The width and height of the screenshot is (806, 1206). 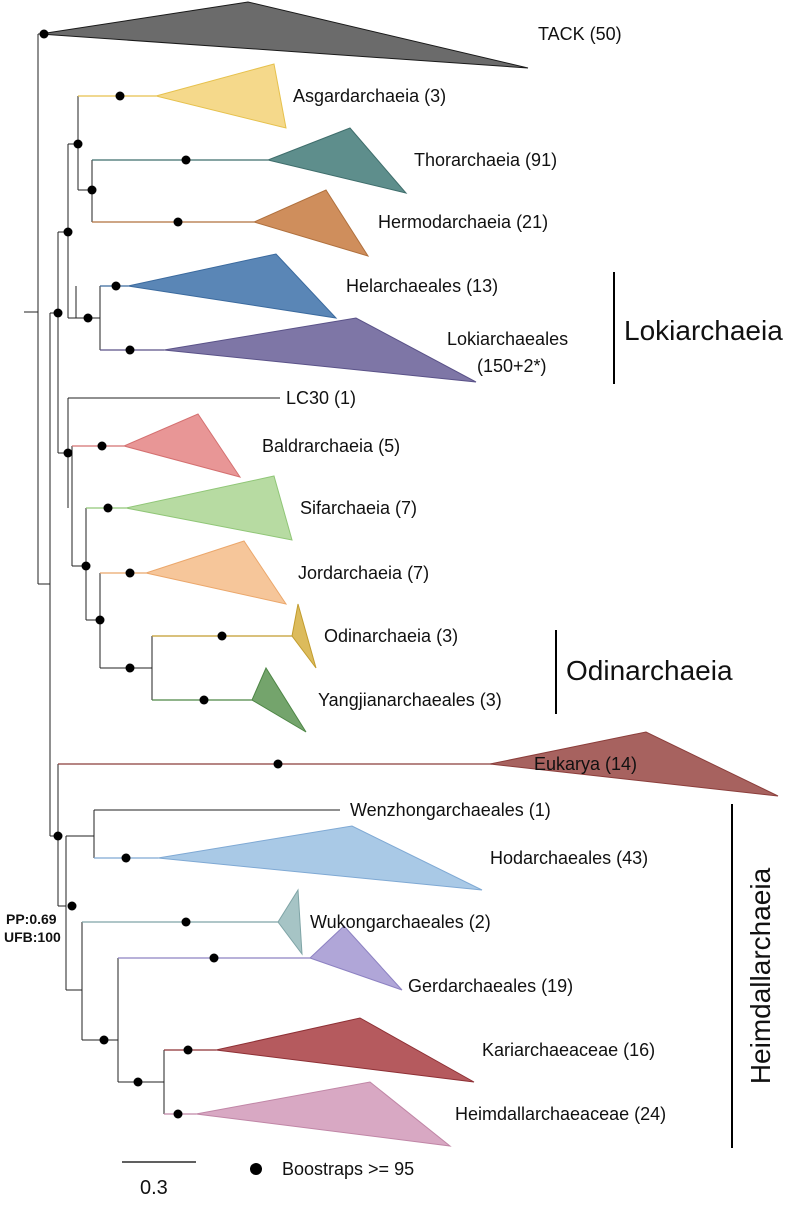 What do you see at coordinates (279, 699) in the screenshot?
I see `clade-triangle-yangjianarchaeales` at bounding box center [279, 699].